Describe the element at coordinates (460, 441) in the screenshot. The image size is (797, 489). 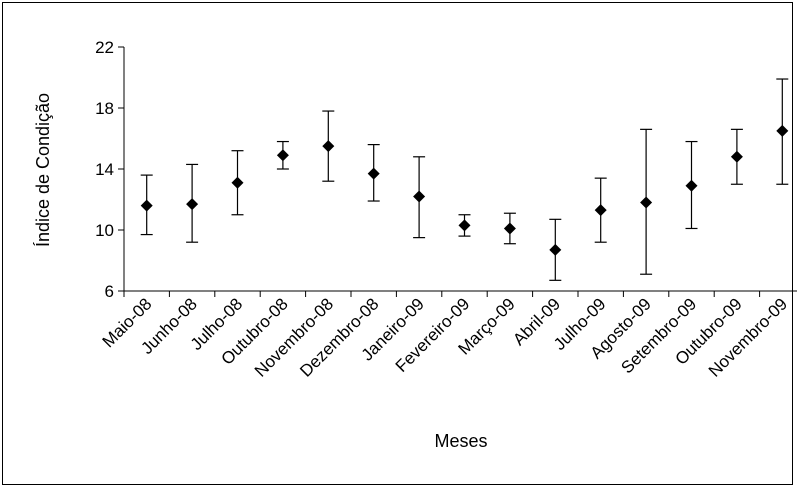
I see `x-axis-title: Meses` at that location.